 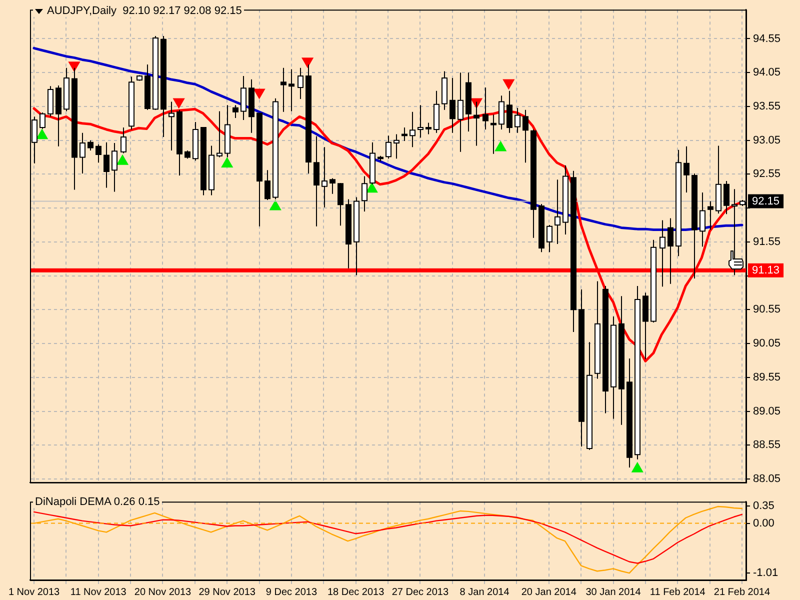 What do you see at coordinates (292, 592) in the screenshot?
I see `x-tick-label: 9 Dec 2013` at bounding box center [292, 592].